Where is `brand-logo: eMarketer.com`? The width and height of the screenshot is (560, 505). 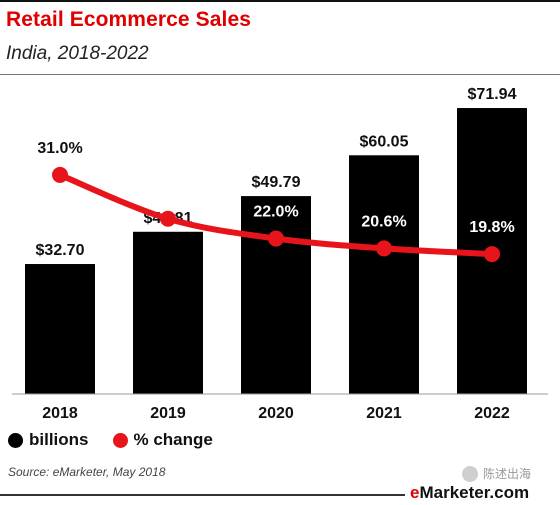
brand-logo: eMarketer.com is located at coordinates (470, 492).